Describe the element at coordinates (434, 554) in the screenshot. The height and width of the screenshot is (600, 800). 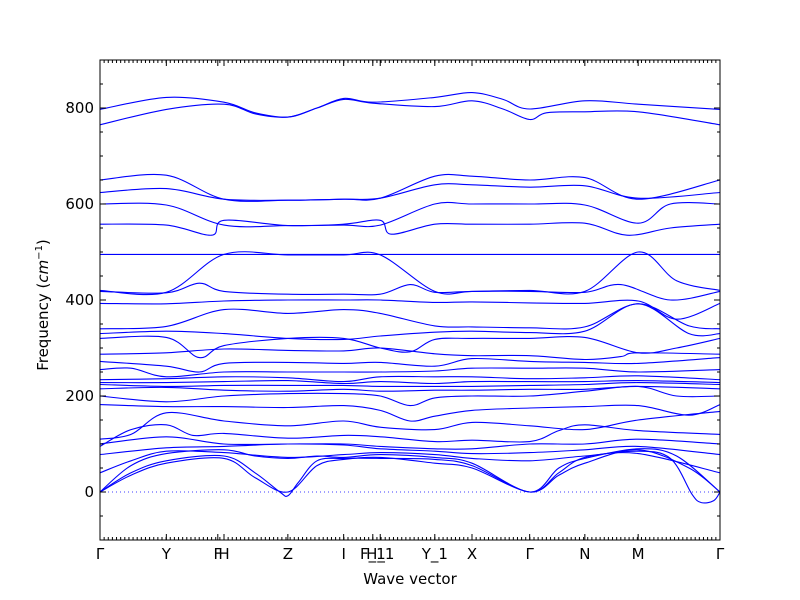
I see `x-tick-label: Y_1` at that location.